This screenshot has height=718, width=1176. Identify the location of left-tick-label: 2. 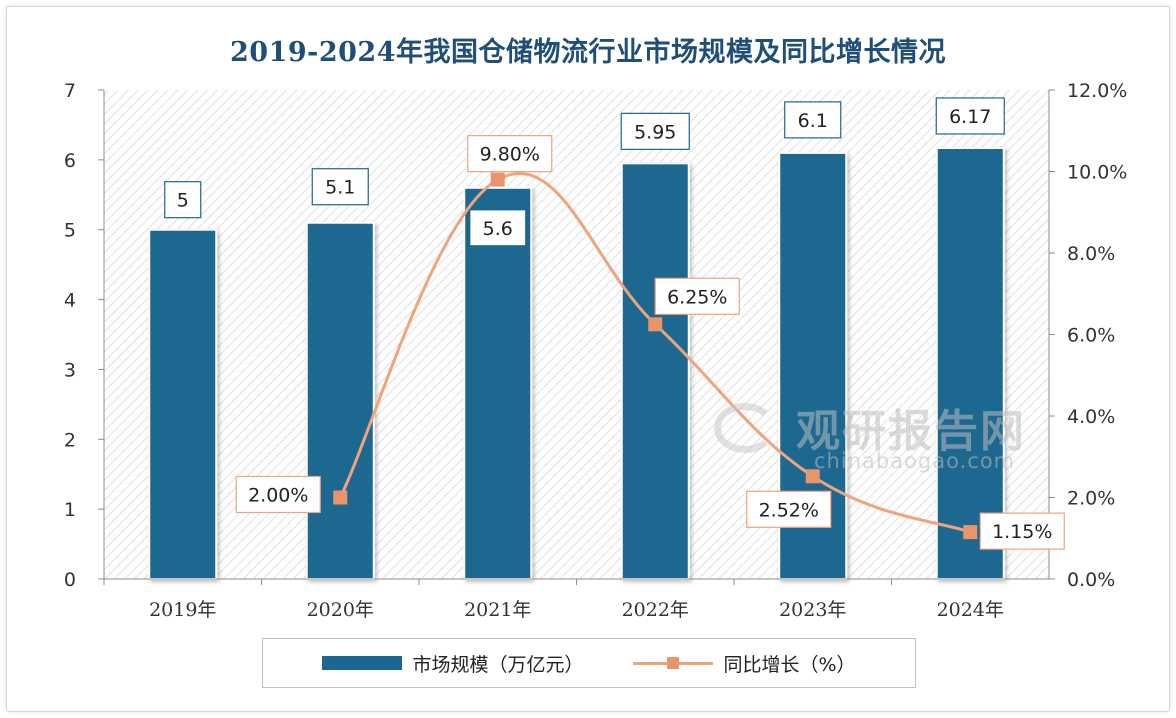
(70, 440).